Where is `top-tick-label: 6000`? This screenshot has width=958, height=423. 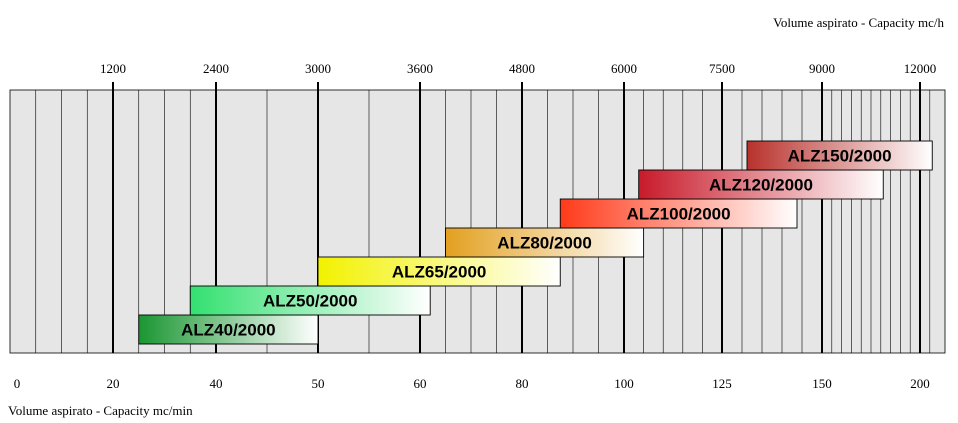 top-tick-label: 6000 is located at coordinates (624, 68).